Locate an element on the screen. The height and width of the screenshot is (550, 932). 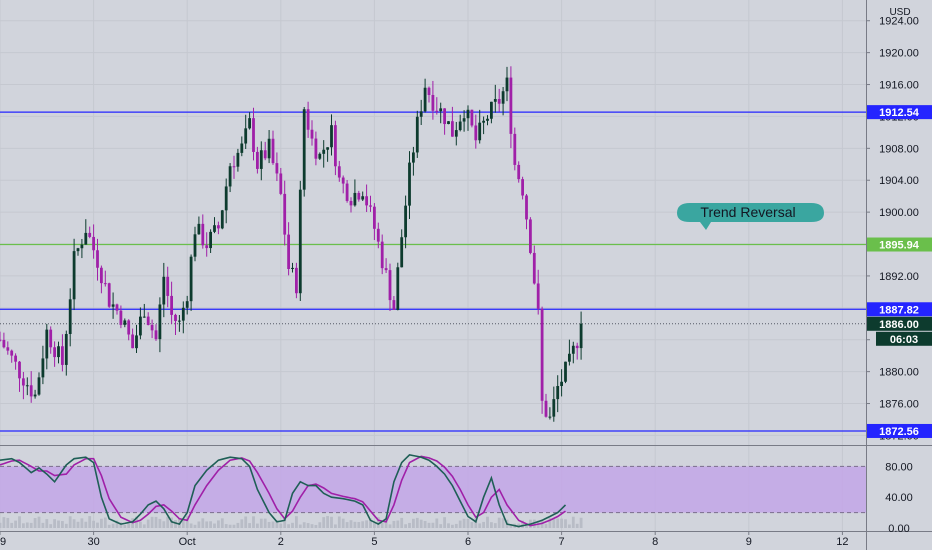
level-tag-label: 1895.94 is located at coordinates (899, 246).